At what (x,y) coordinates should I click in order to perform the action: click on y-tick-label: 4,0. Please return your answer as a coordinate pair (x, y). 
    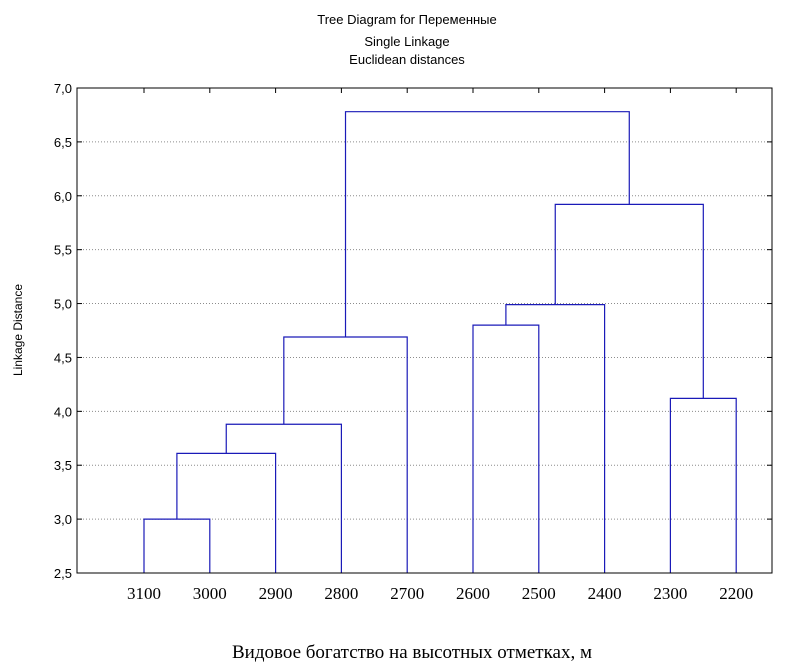
    Looking at the image, I should click on (63, 411).